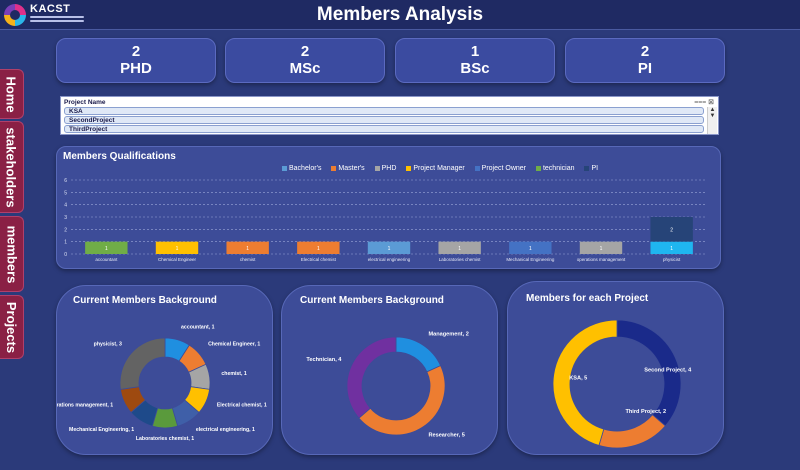  What do you see at coordinates (384, 120) in the screenshot?
I see `project-item-second: SecondProject` at bounding box center [384, 120].